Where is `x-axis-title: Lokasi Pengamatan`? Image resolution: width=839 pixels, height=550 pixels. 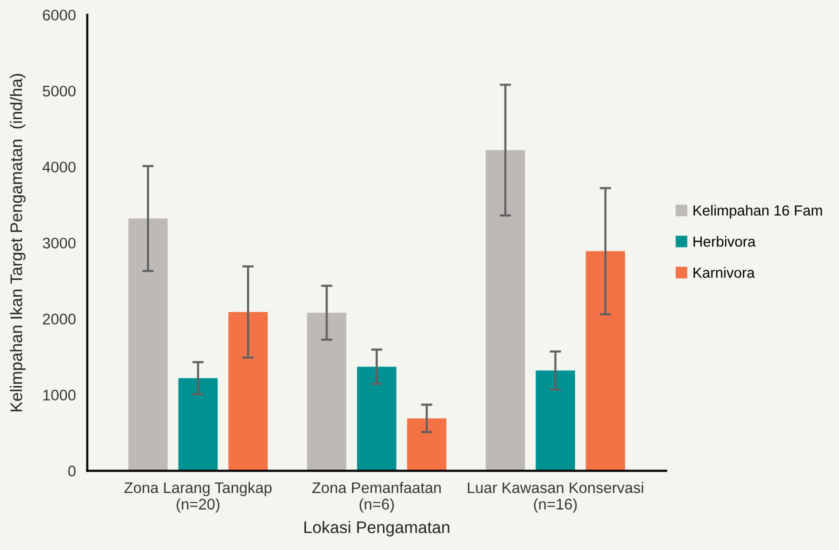 x-axis-title: Lokasi Pengamatan is located at coordinates (377, 528).